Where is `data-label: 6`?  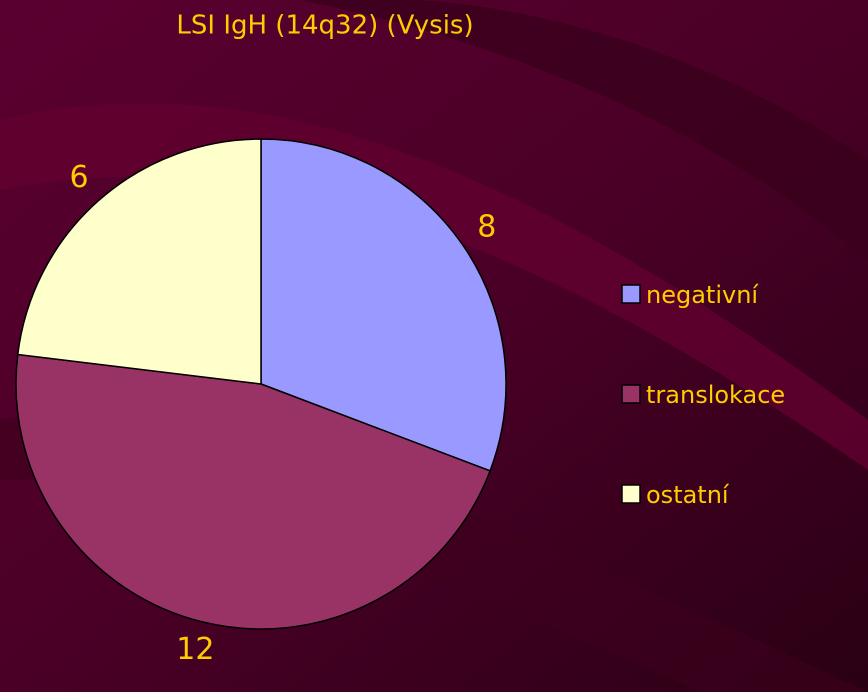 data-label: 6 is located at coordinates (78, 177).